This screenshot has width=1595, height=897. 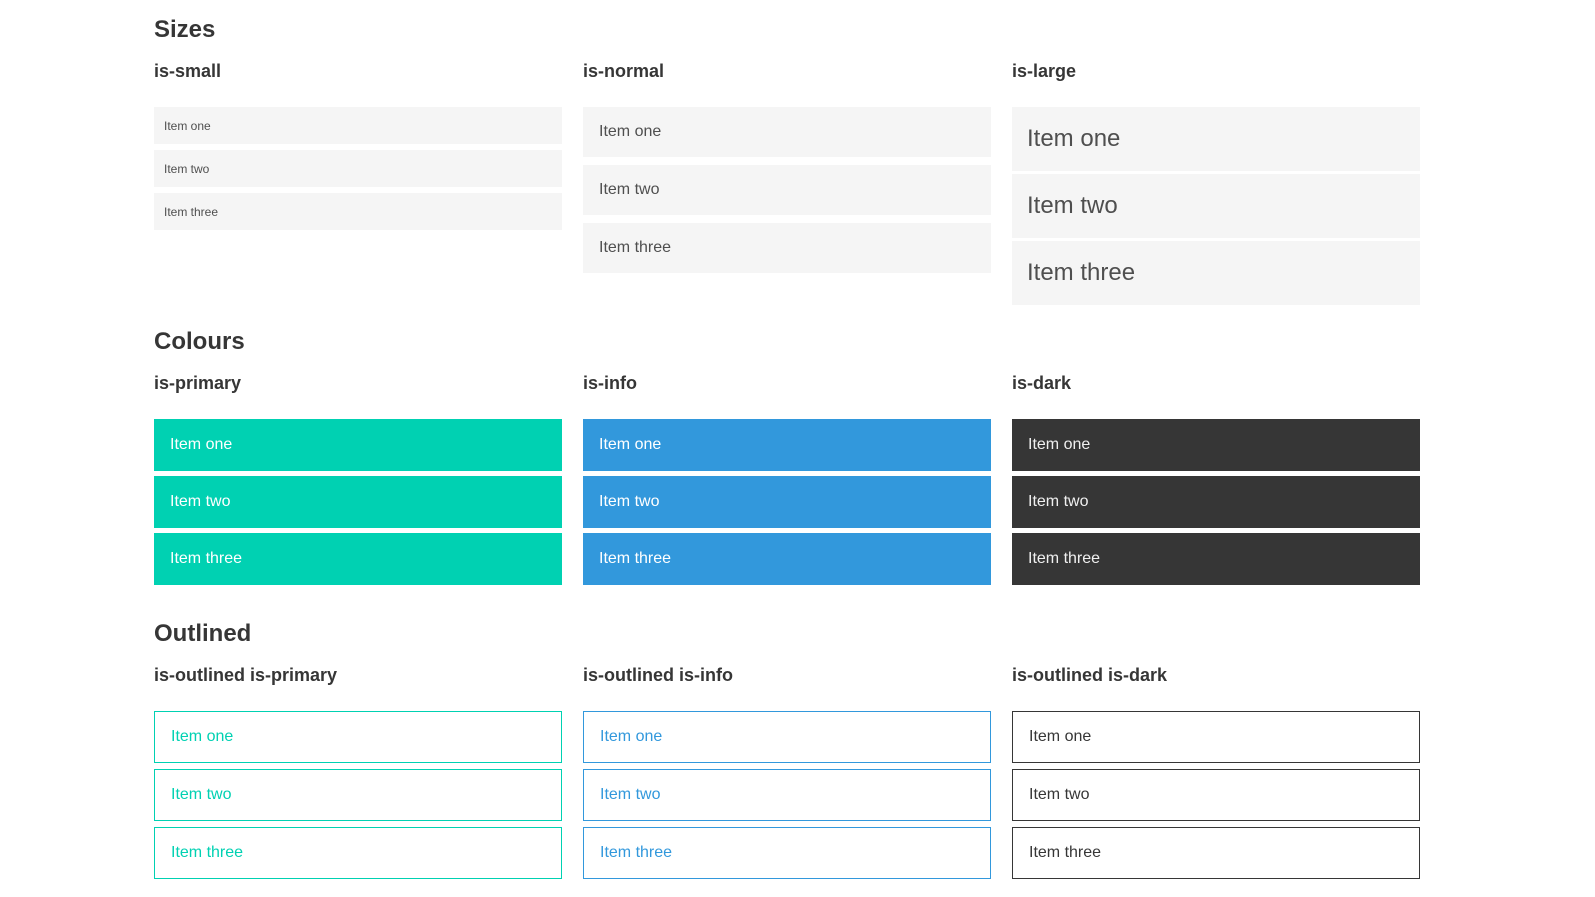 What do you see at coordinates (1090, 675) in the screenshot?
I see `column-label-is-outlined-is-dark: is-outlined is-dark` at bounding box center [1090, 675].